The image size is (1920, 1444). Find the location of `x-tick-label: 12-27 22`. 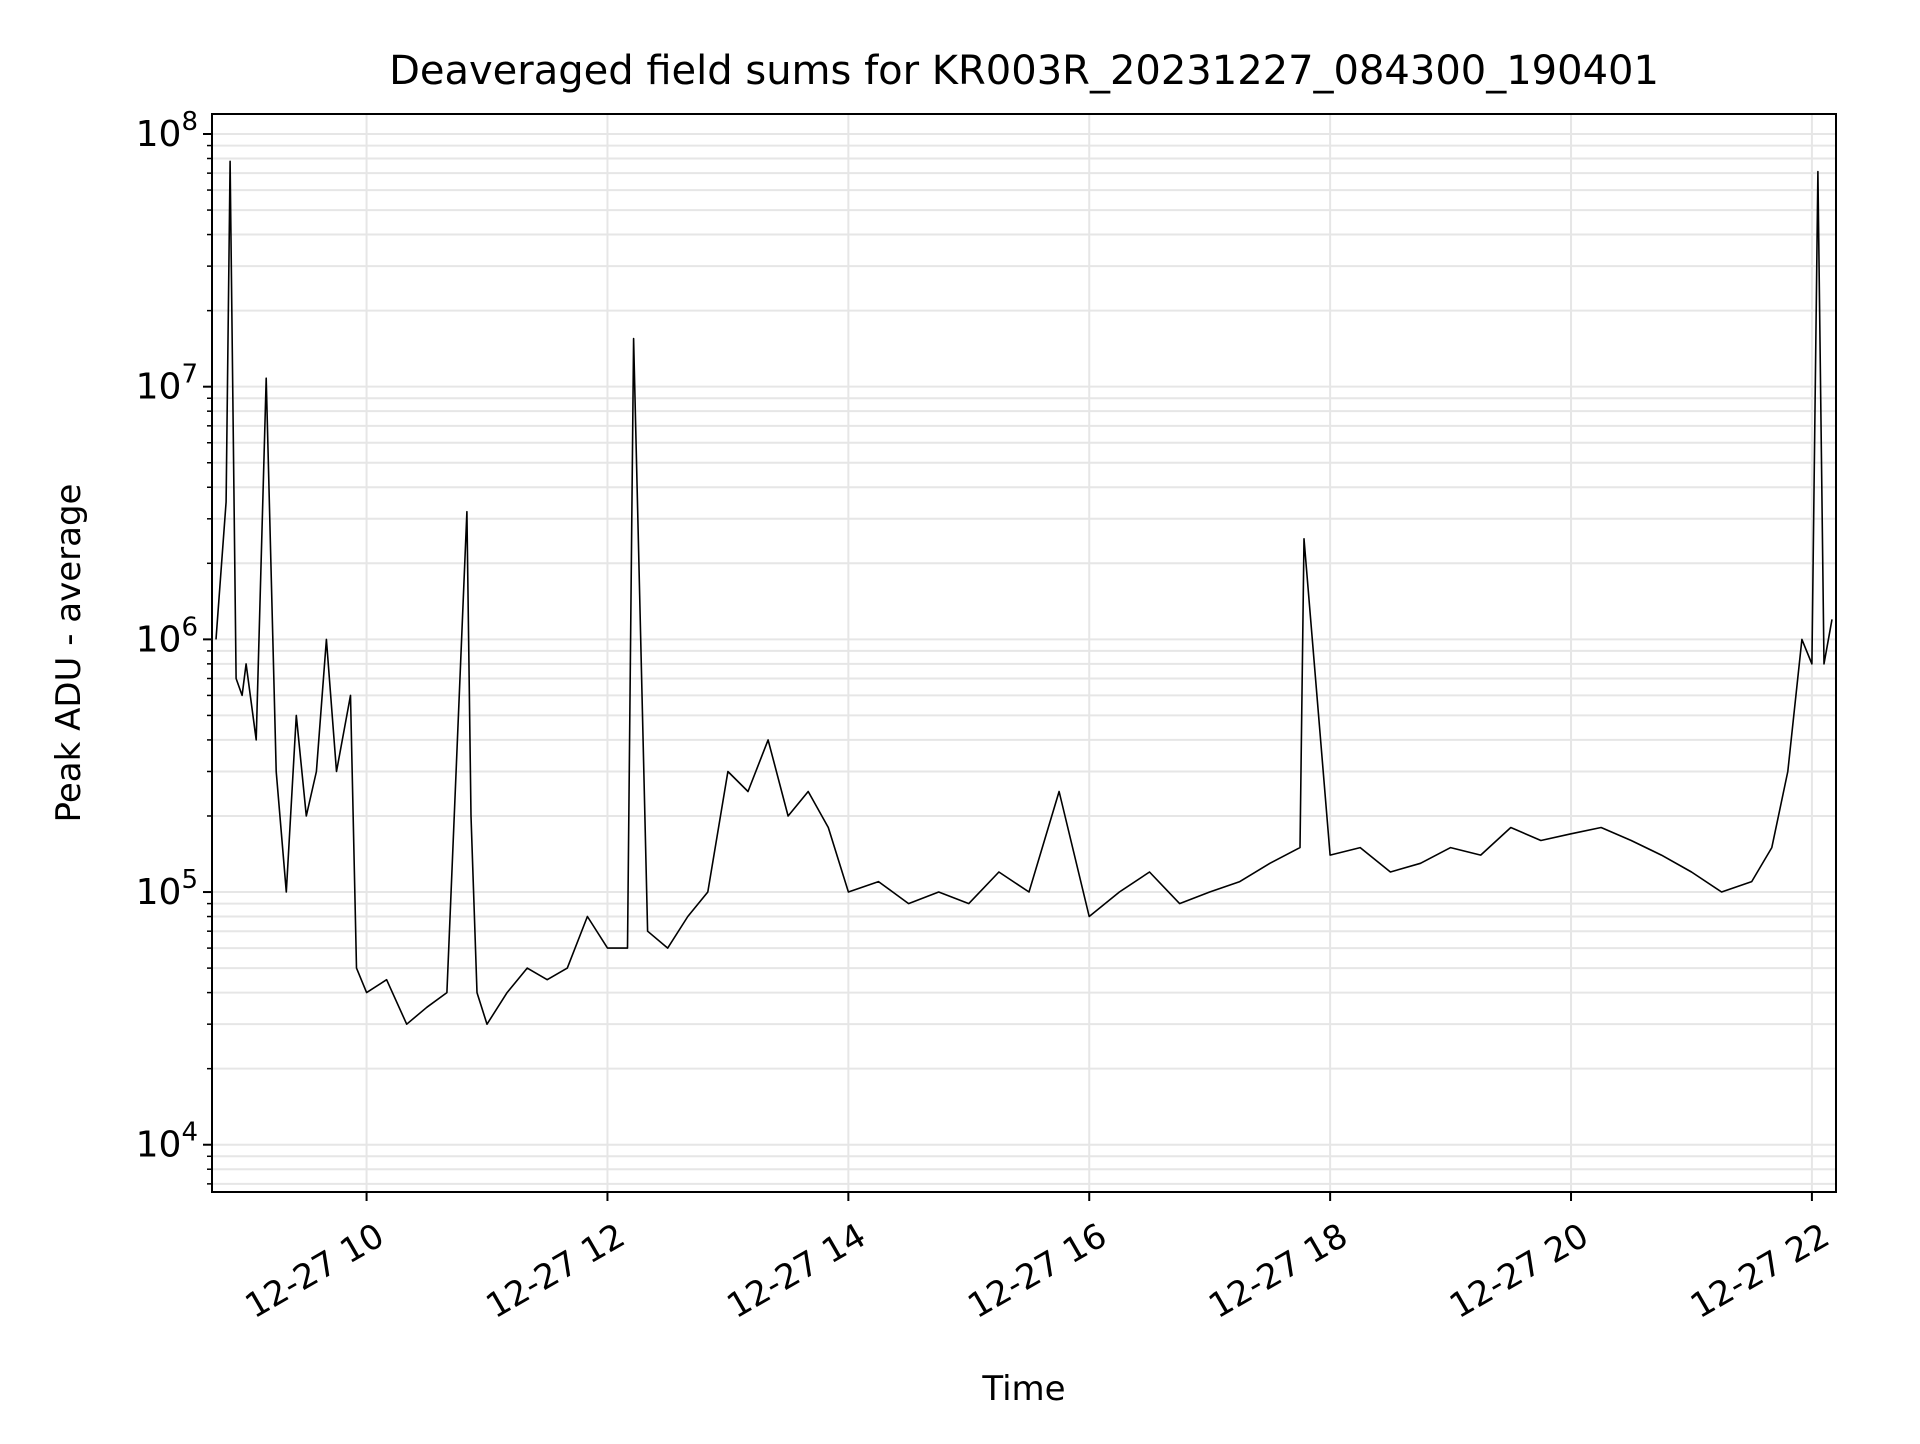

x-tick-label: 12-27 22 is located at coordinates (1760, 1271).